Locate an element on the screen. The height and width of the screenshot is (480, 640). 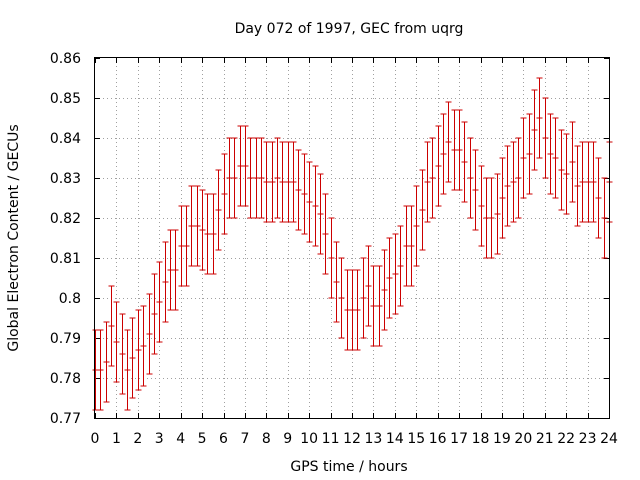
y-tick-label: 0.85 is located at coordinates (65, 99).